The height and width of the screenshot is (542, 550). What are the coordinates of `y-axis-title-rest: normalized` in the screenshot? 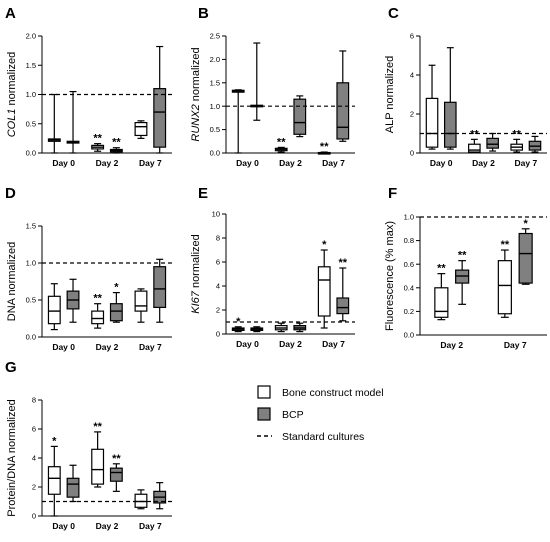 It's located at (196, 262).